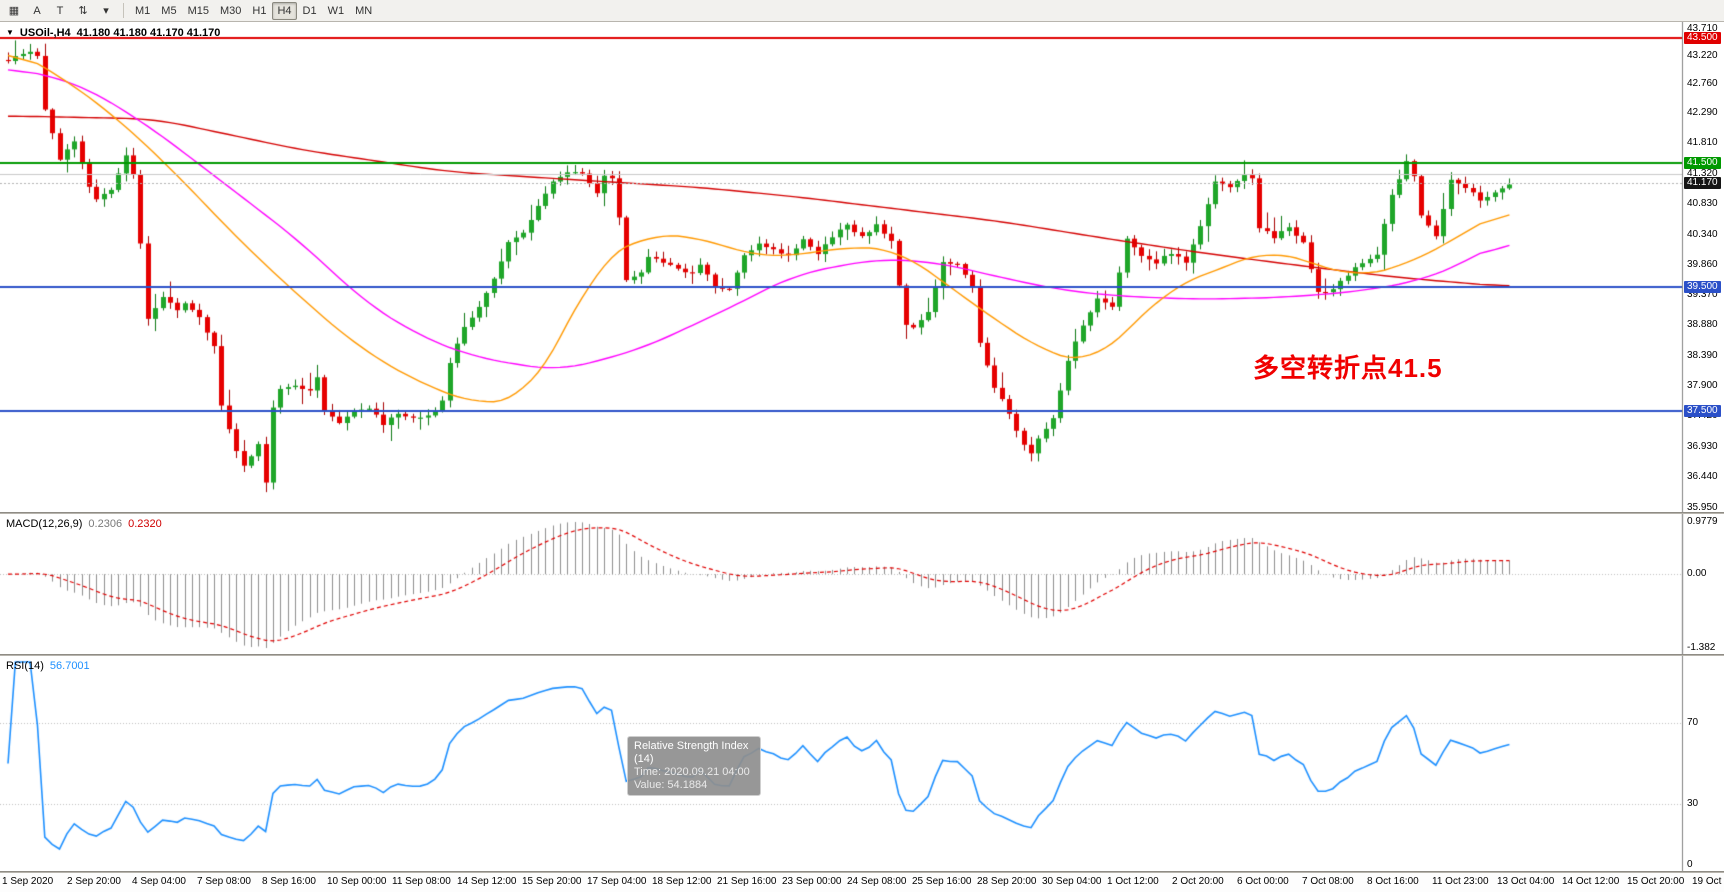 This screenshot has width=1724, height=892. I want to click on price-axis-label: 43.710, so click(1702, 28).